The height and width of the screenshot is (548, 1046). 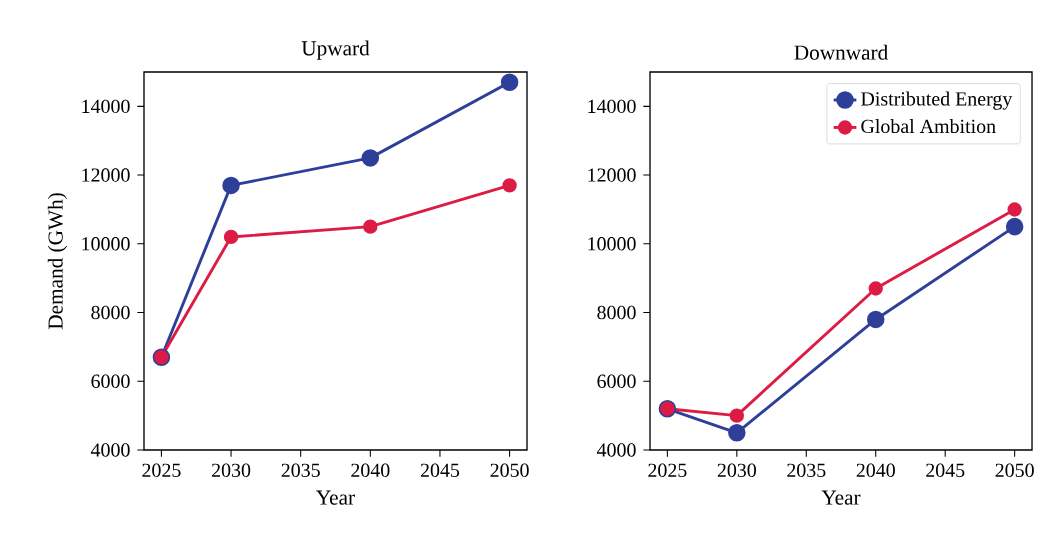 I want to click on legend-label: Global Ambition, so click(x=928, y=126).